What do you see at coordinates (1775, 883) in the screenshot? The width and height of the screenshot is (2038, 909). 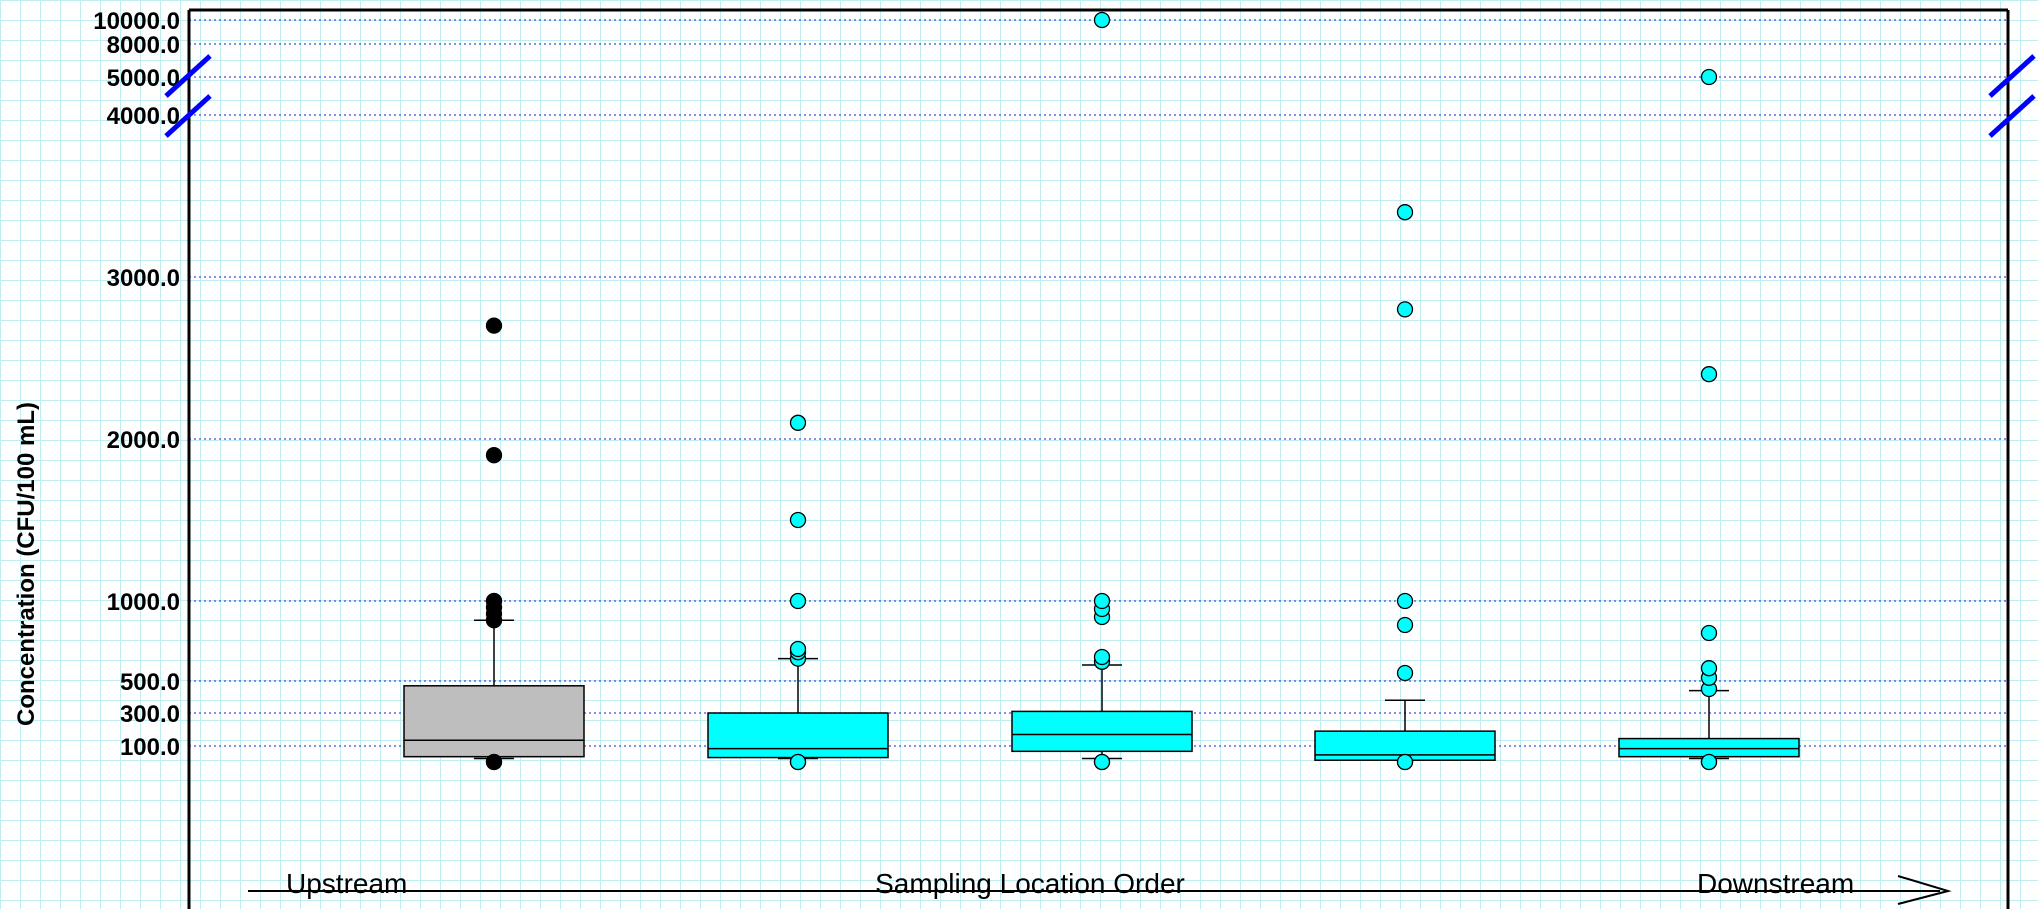 I see `downstream-label: Downstream` at bounding box center [1775, 883].